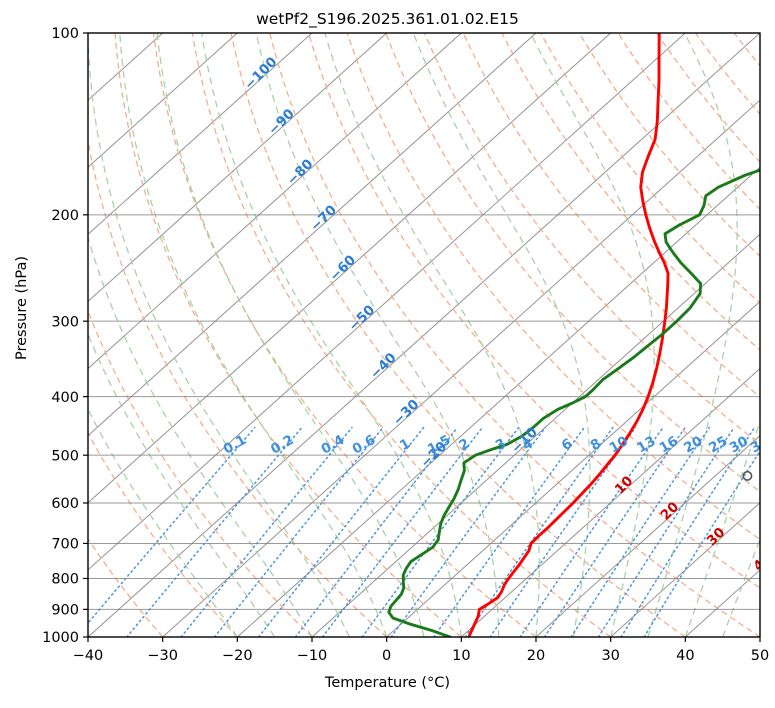  I want to click on x-tick-label: 0, so click(386, 656).